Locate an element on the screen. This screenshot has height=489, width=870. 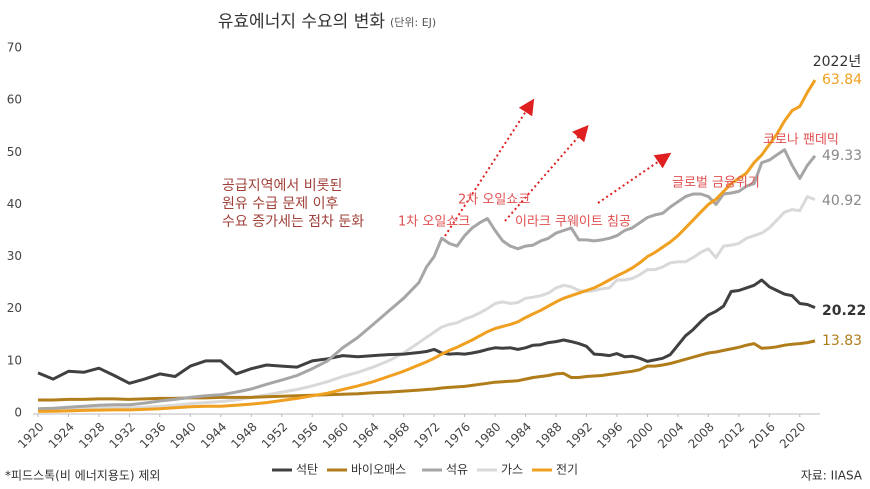
x-tick-label: 1996 is located at coordinates (609, 435).